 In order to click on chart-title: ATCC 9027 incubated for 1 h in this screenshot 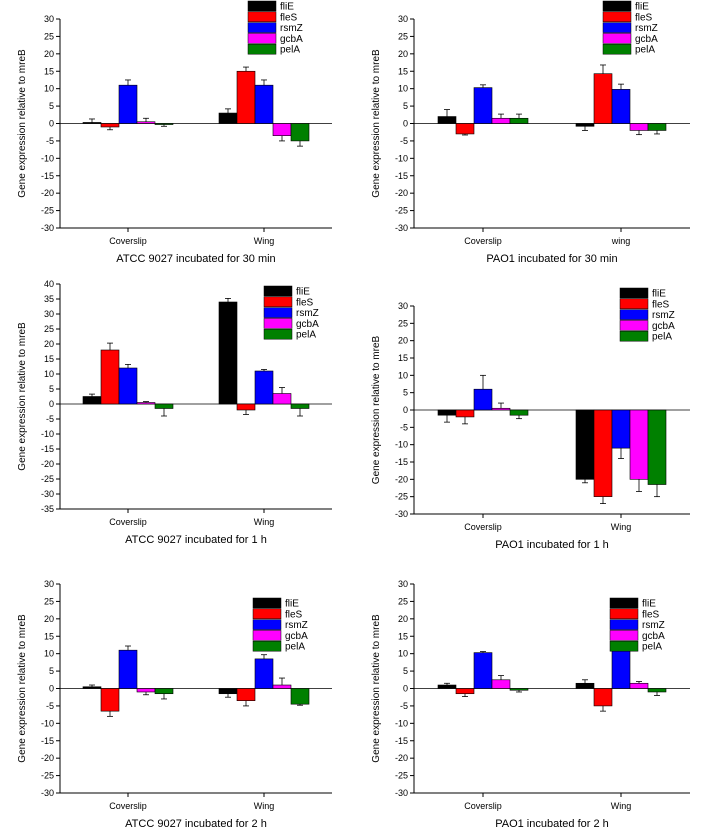, I will do `click(196, 540)`.